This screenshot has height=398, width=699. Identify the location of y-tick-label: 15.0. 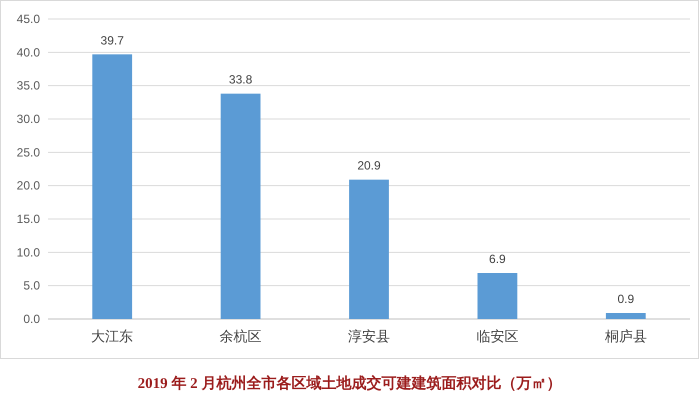
(28, 219).